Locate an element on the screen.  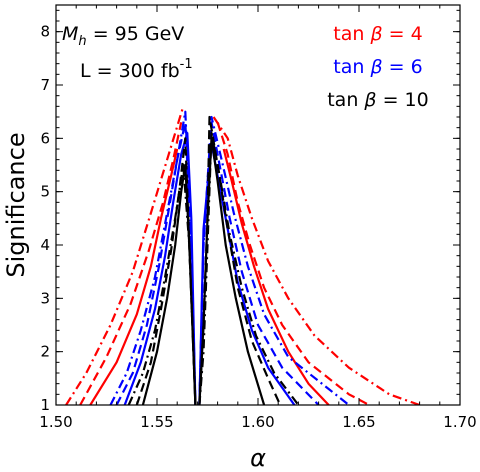
y-tick-label: 7 is located at coordinates (45, 85).